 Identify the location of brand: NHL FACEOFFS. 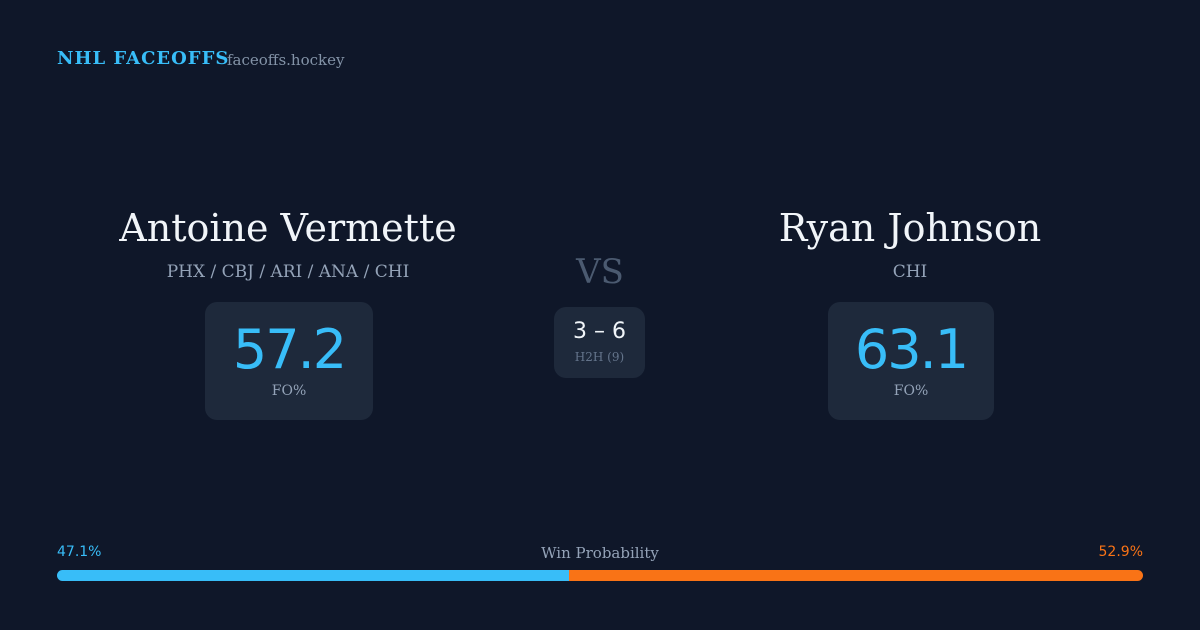
(143, 58).